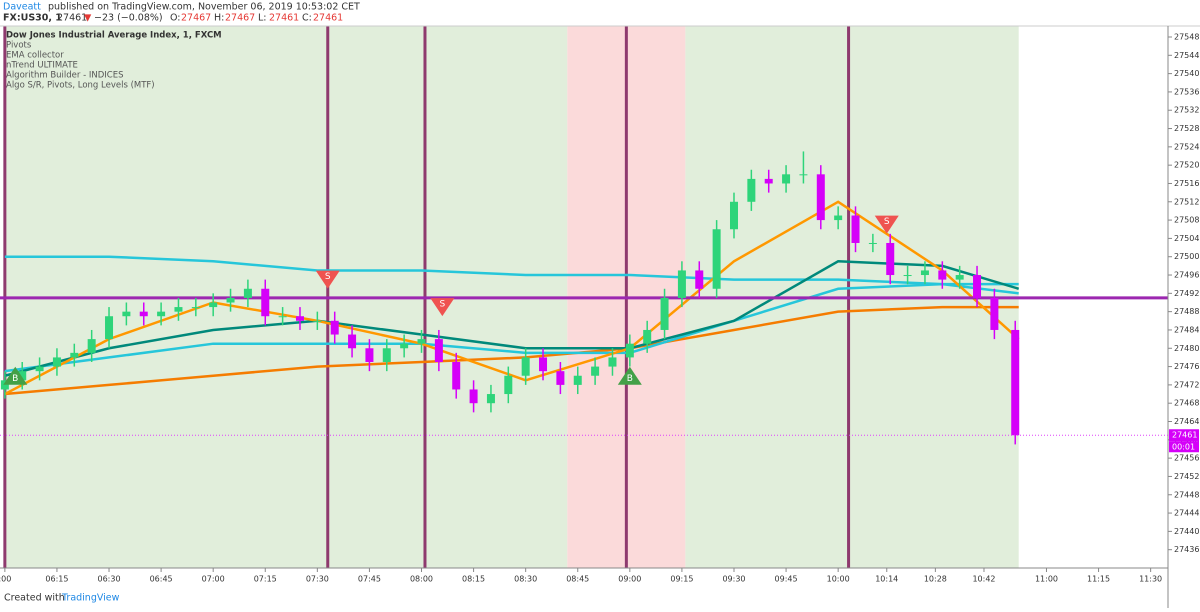 The width and height of the screenshot is (1200, 612). Describe the element at coordinates (1186, 403) in the screenshot. I see `y-tick-label: 27468` at that location.